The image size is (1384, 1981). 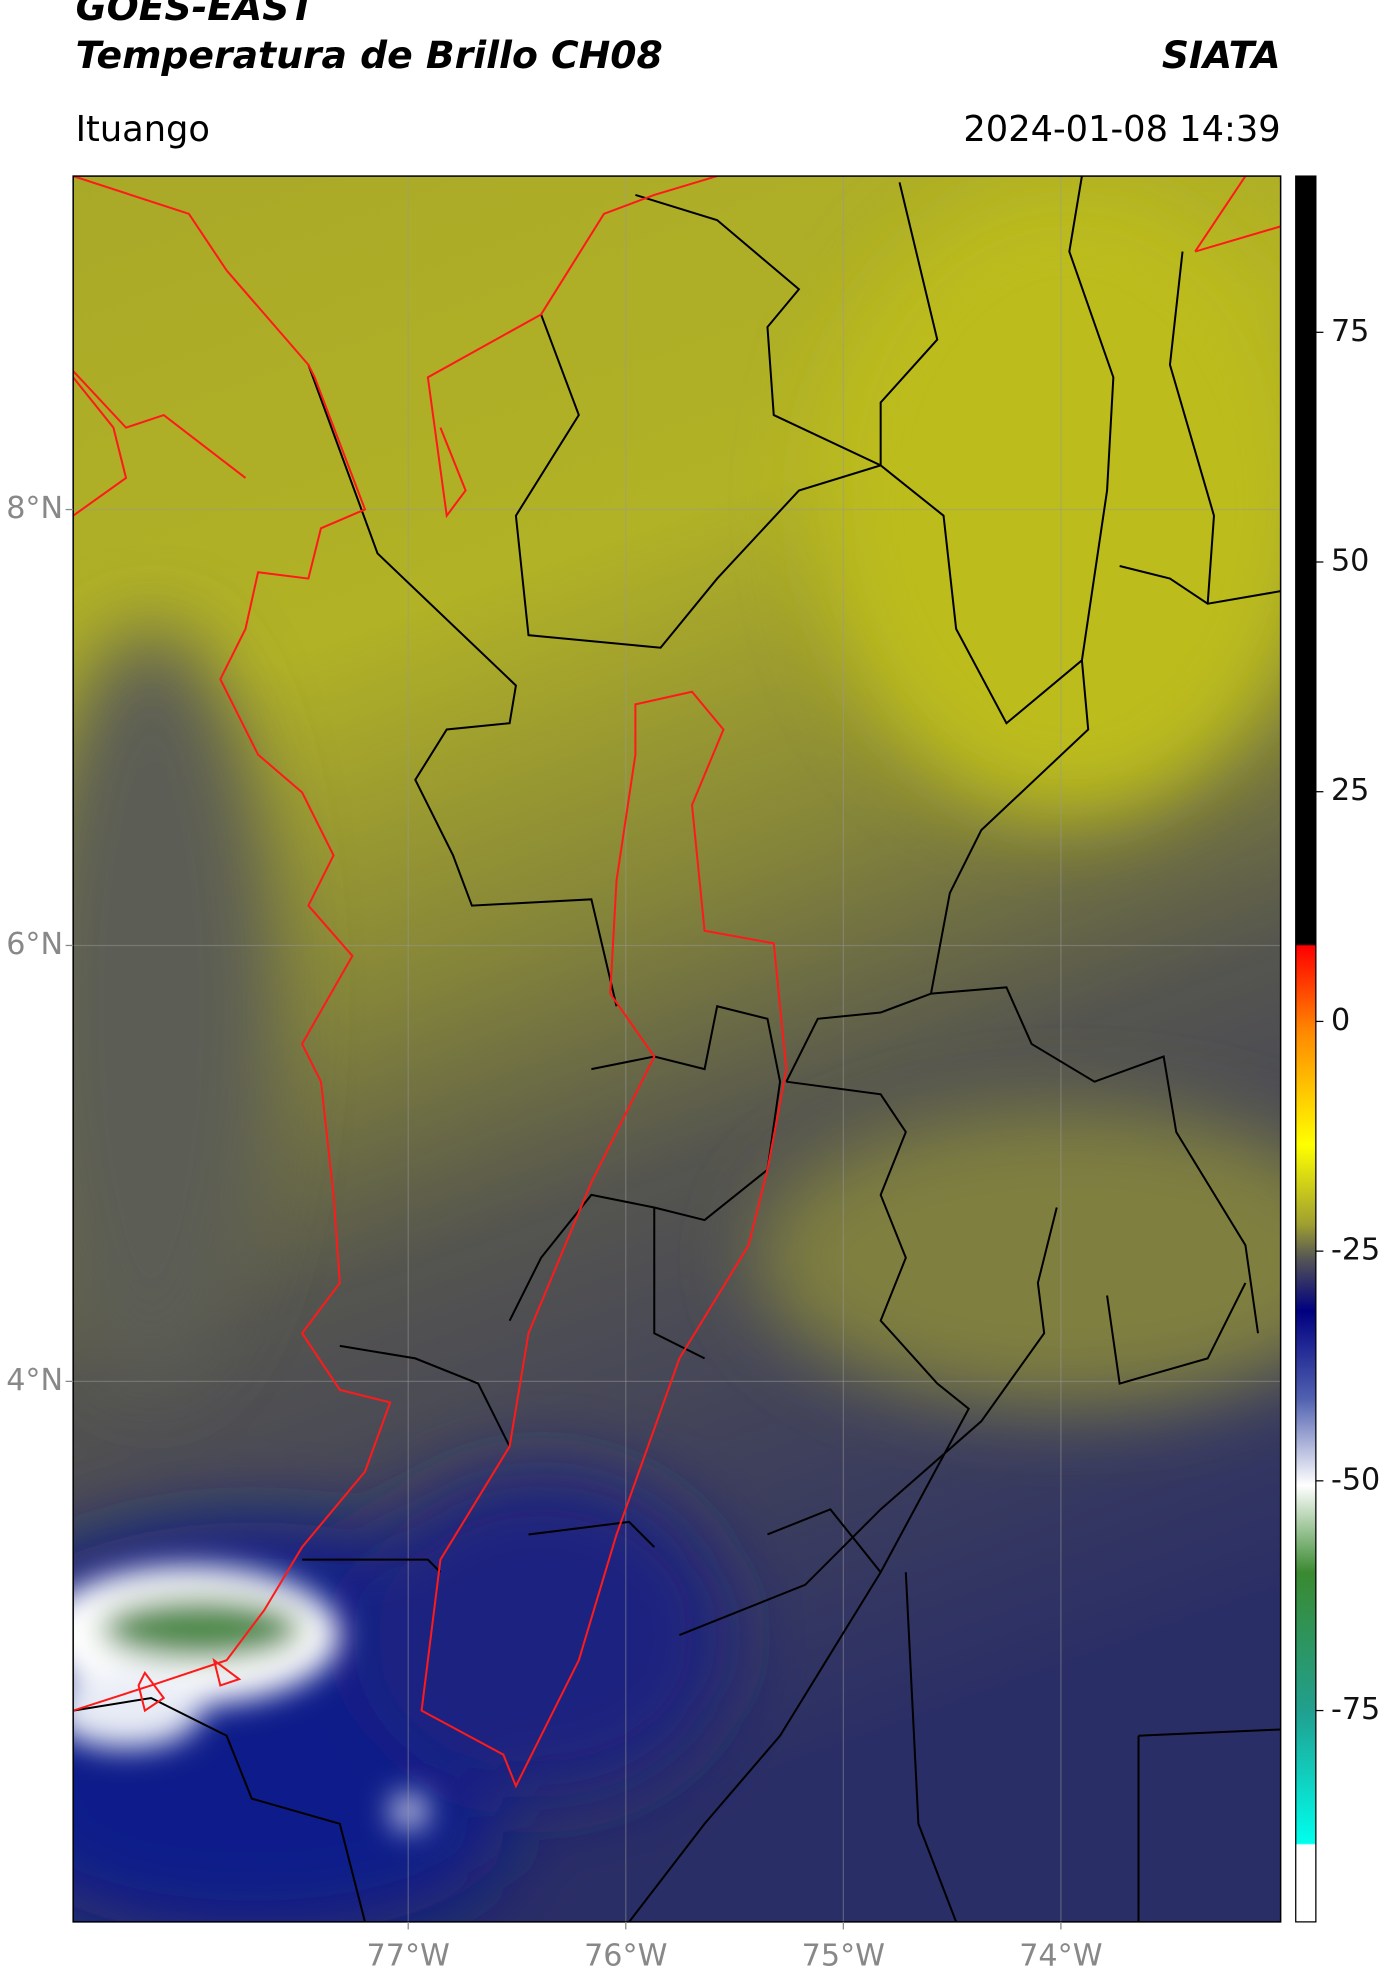 I want to click on x-tick-label: 77°W, so click(x=408, y=1956).